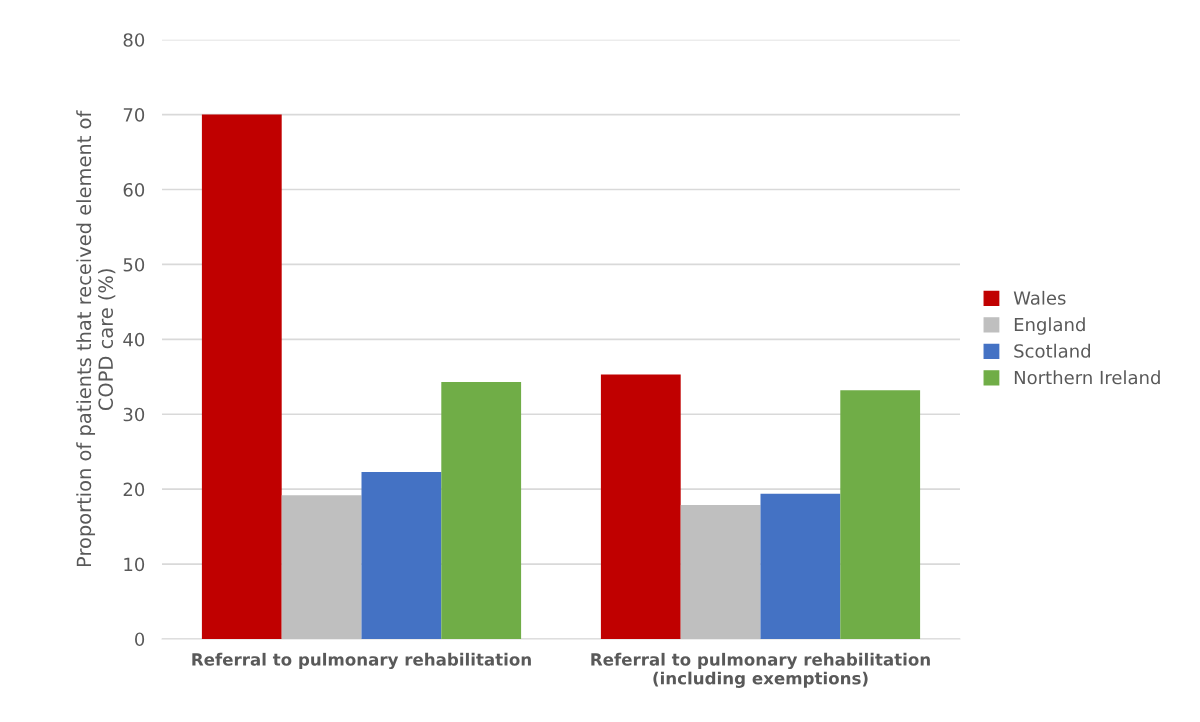 The height and width of the screenshot is (722, 1200). I want to click on y-tick-label: 20, so click(134, 489).